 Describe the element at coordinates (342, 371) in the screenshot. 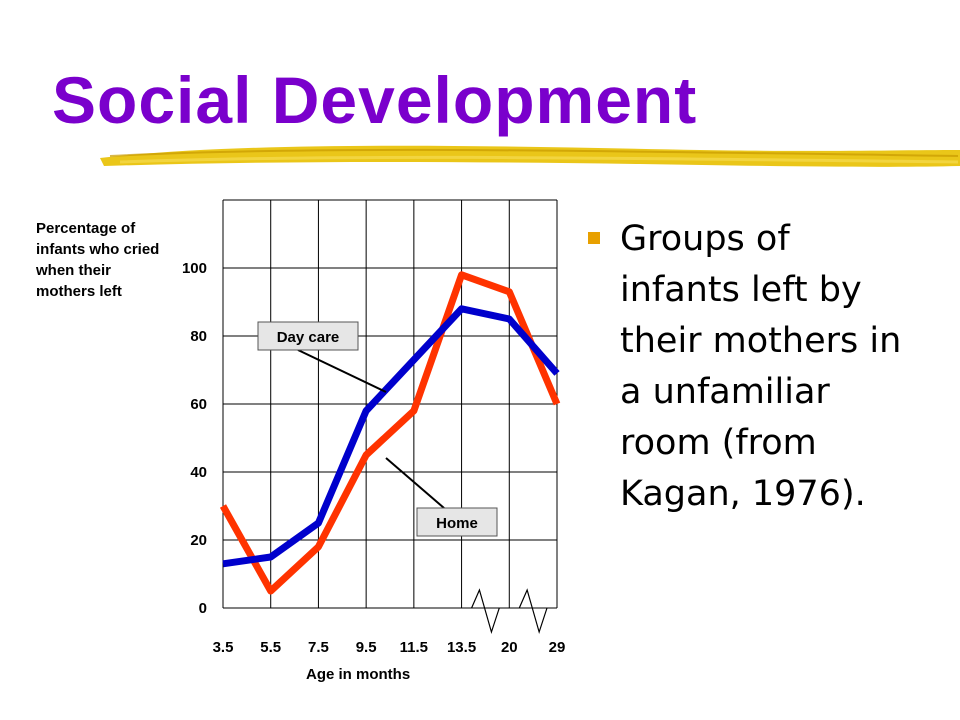

I see `callout-leader-day-care` at that location.